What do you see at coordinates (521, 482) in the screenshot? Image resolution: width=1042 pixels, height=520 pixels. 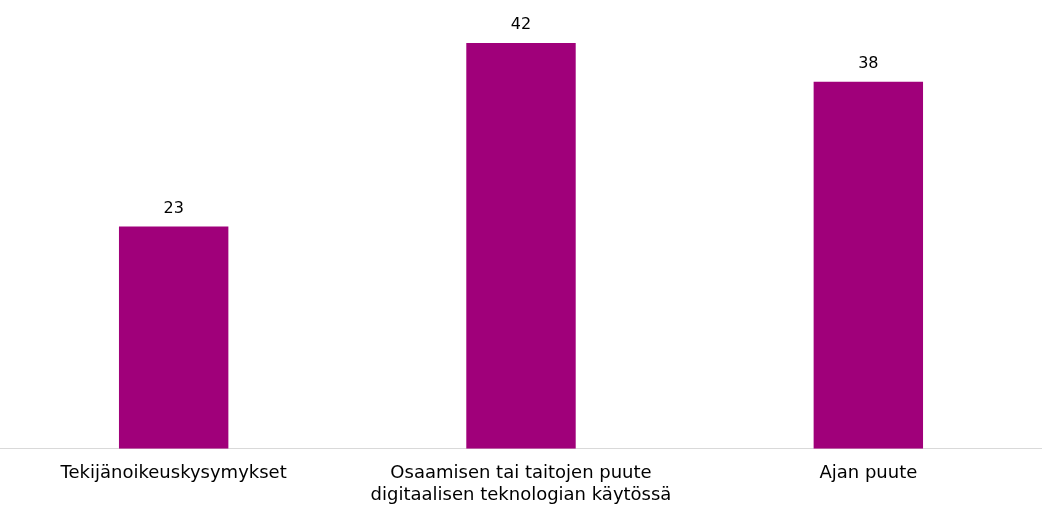 I see `x-tick-label: Osaamisen tai taitojen puute digitaalisen teknologian käytössä` at bounding box center [521, 482].